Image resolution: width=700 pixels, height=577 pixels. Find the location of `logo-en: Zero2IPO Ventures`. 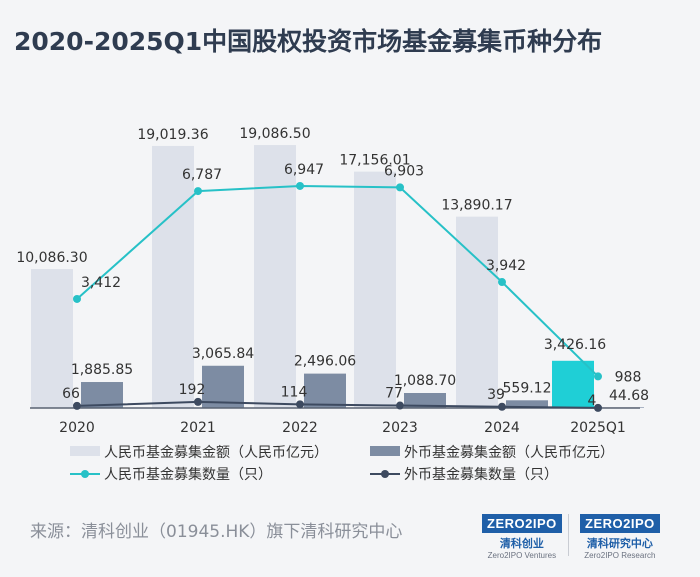

logo-en: Zero2IPO Ventures is located at coordinates (522, 555).